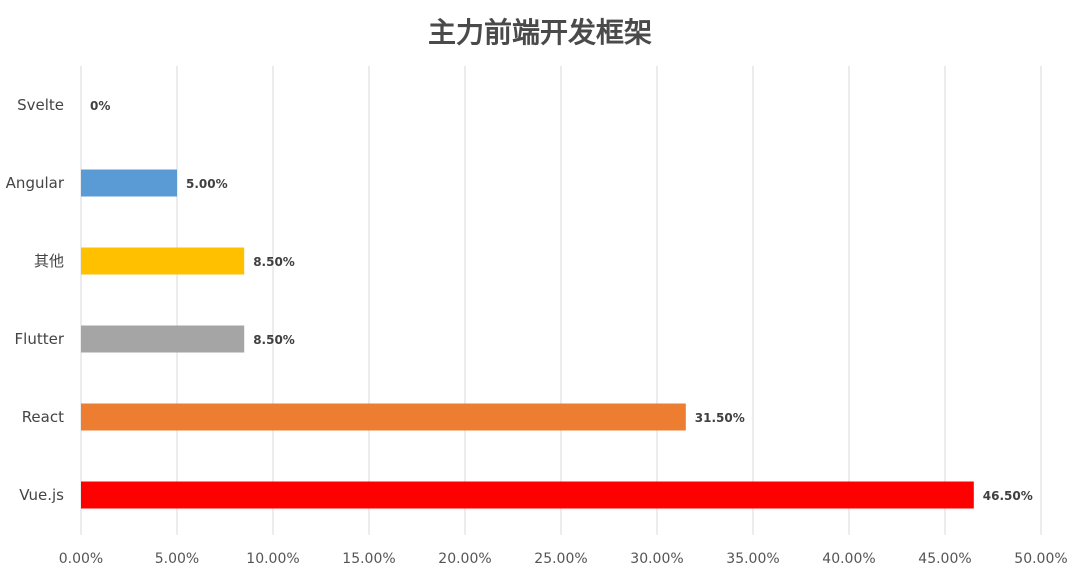 The image size is (1080, 576). I want to click on x-tick-label: 30.00%, so click(656, 559).